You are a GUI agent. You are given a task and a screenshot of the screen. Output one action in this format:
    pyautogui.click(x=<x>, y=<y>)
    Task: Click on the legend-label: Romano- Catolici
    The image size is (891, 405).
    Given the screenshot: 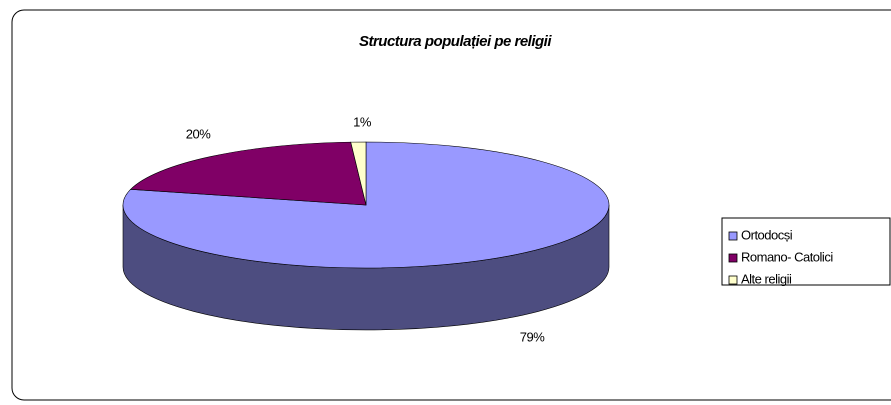 What is the action you would take?
    pyautogui.click(x=787, y=256)
    